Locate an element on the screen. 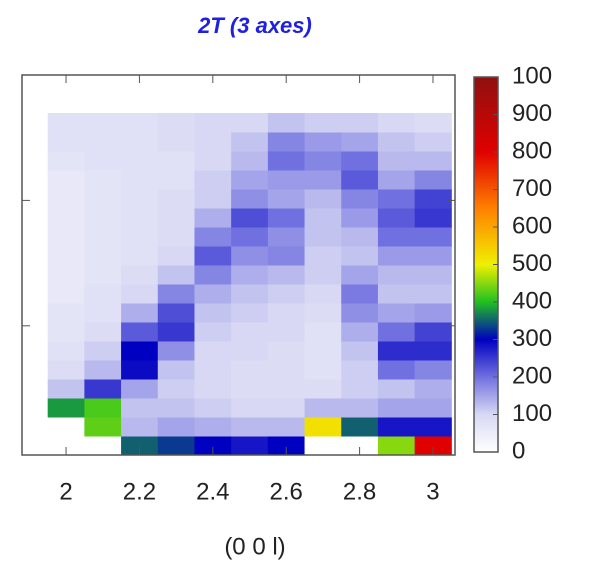  x-tick-label: 2.4 is located at coordinates (212, 491).